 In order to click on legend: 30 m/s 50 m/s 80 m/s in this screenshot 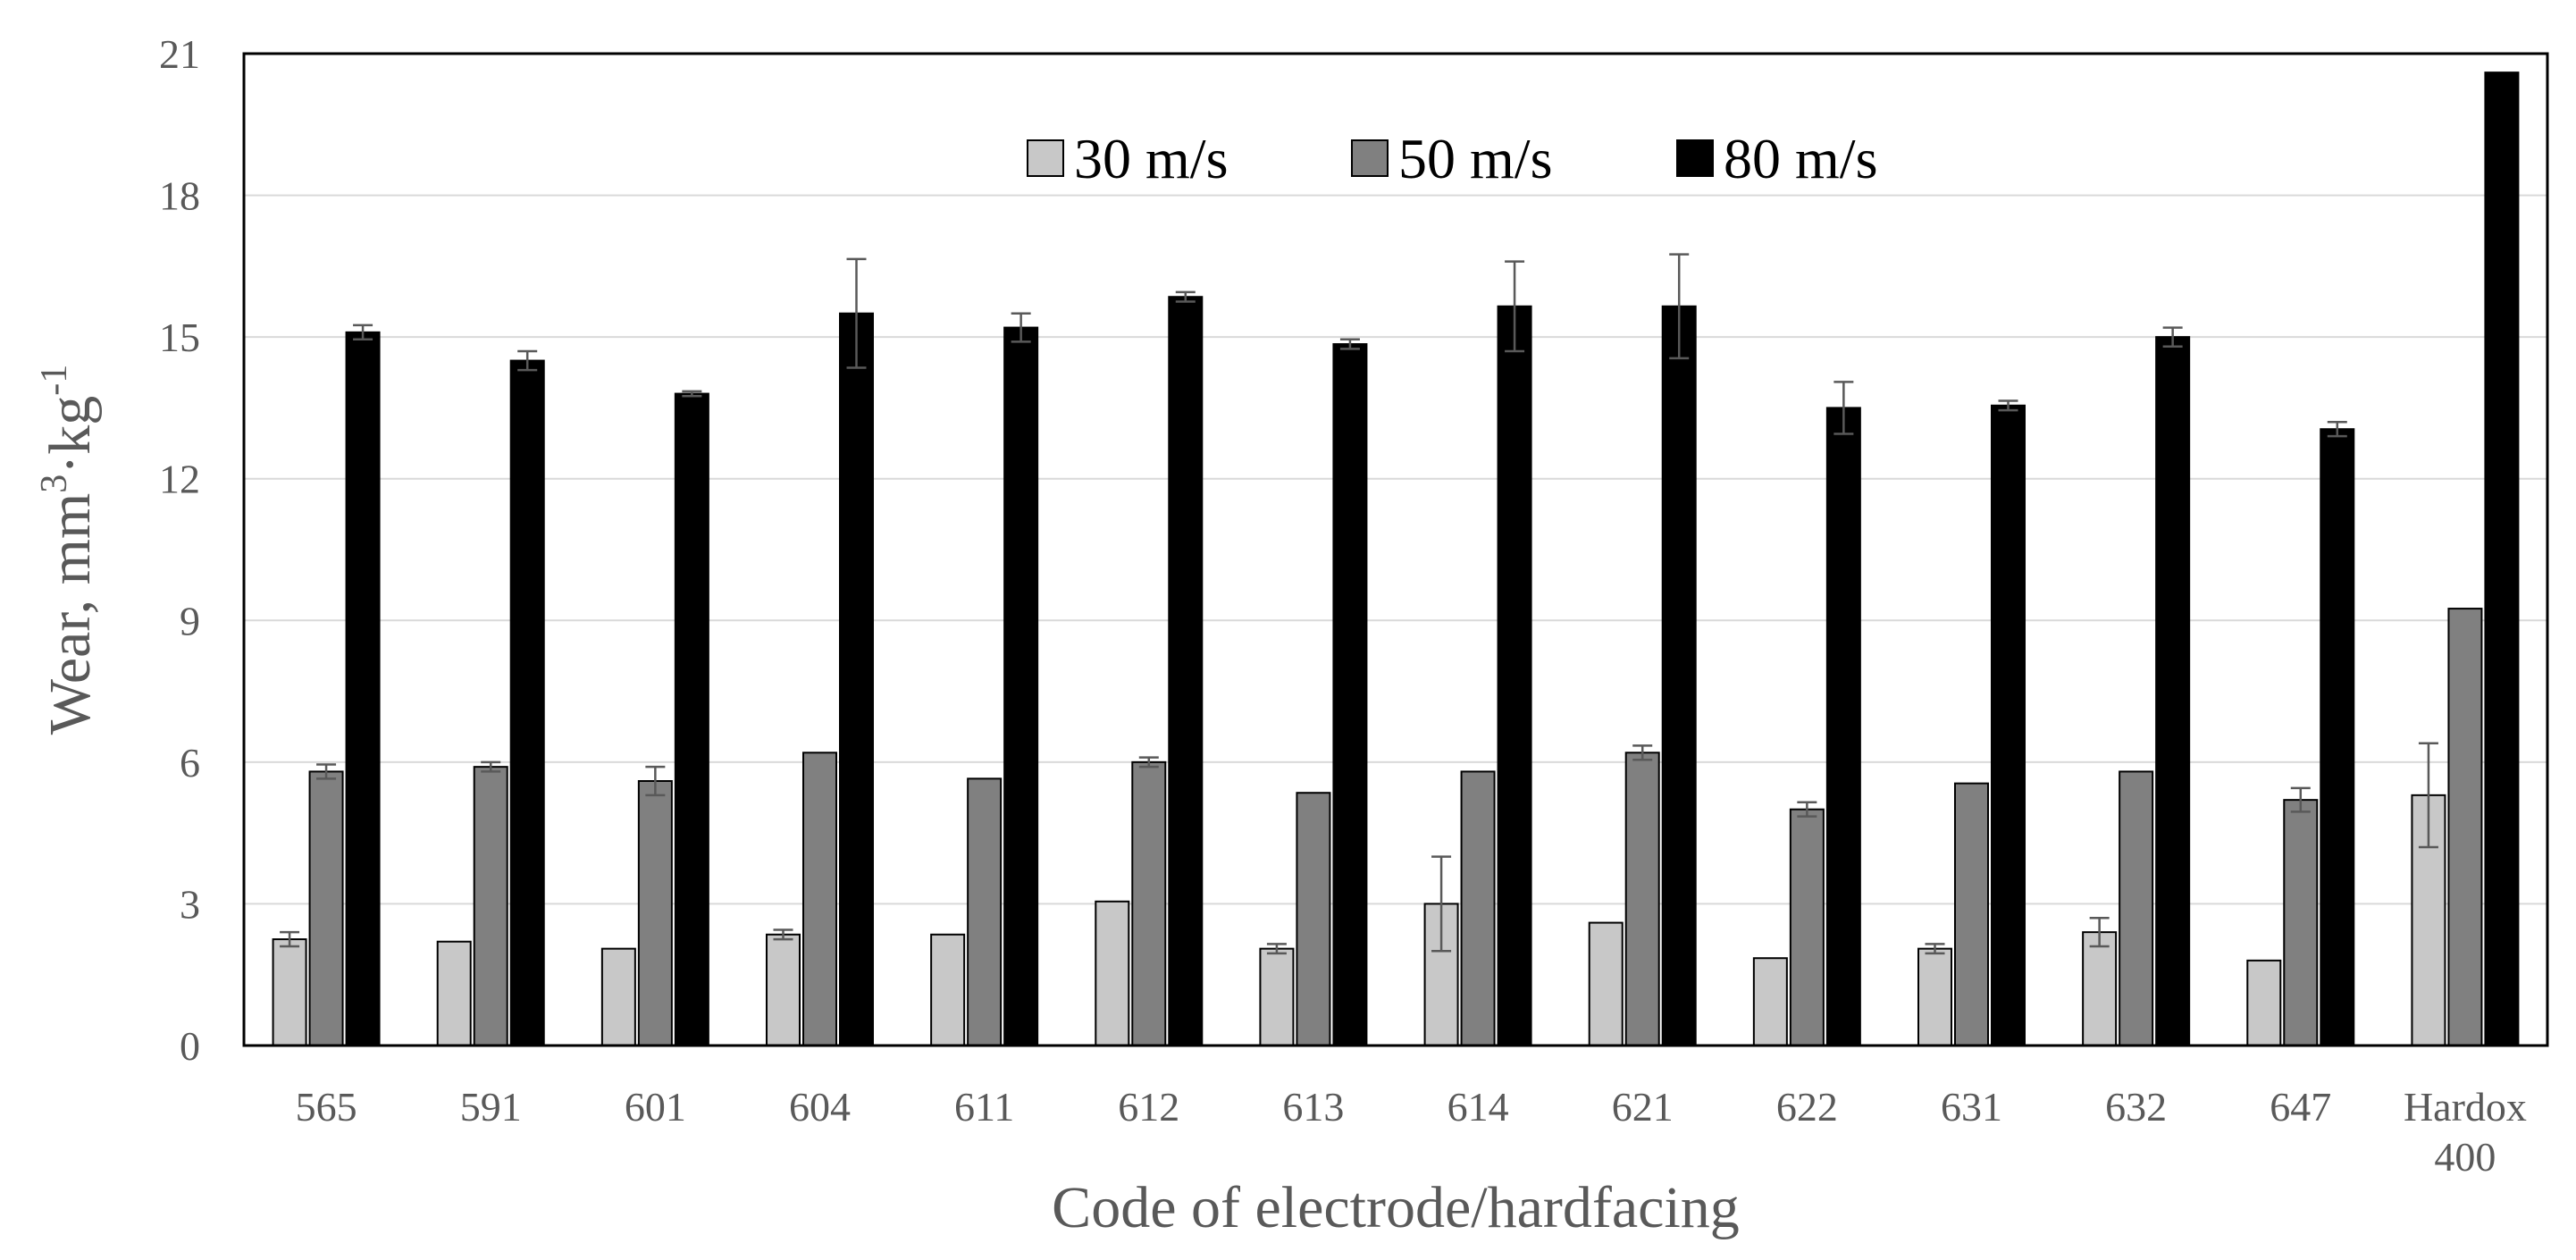, I will do `click(1452, 158)`.